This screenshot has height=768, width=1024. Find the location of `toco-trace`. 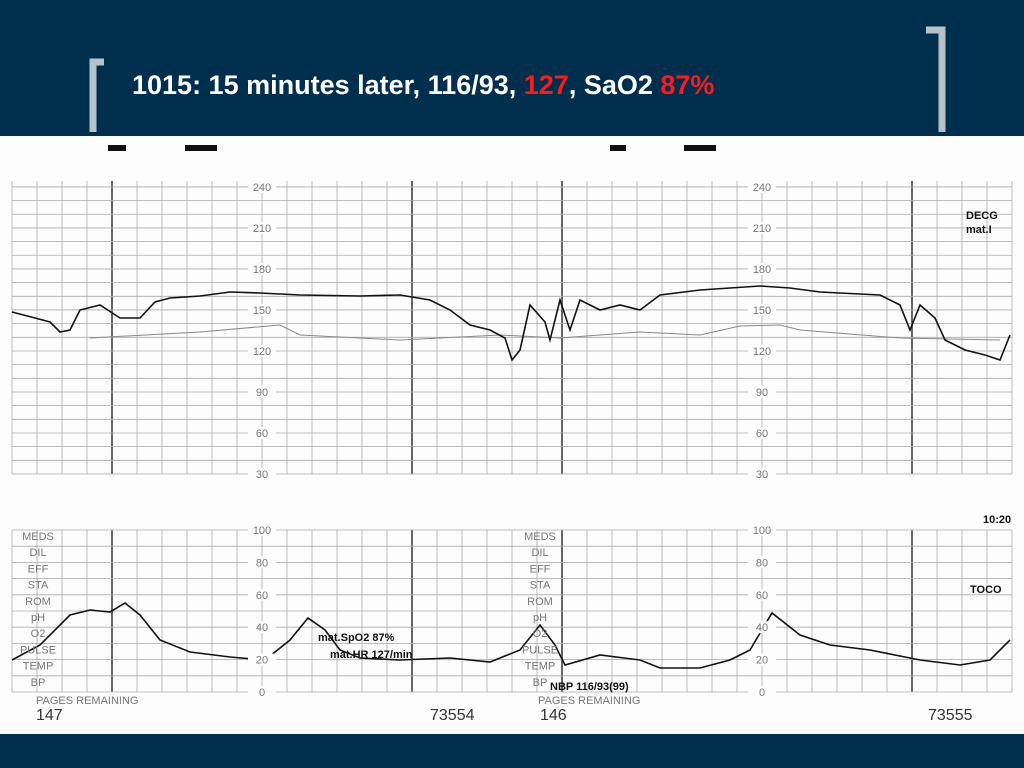

toco-trace is located at coordinates (511, 635).